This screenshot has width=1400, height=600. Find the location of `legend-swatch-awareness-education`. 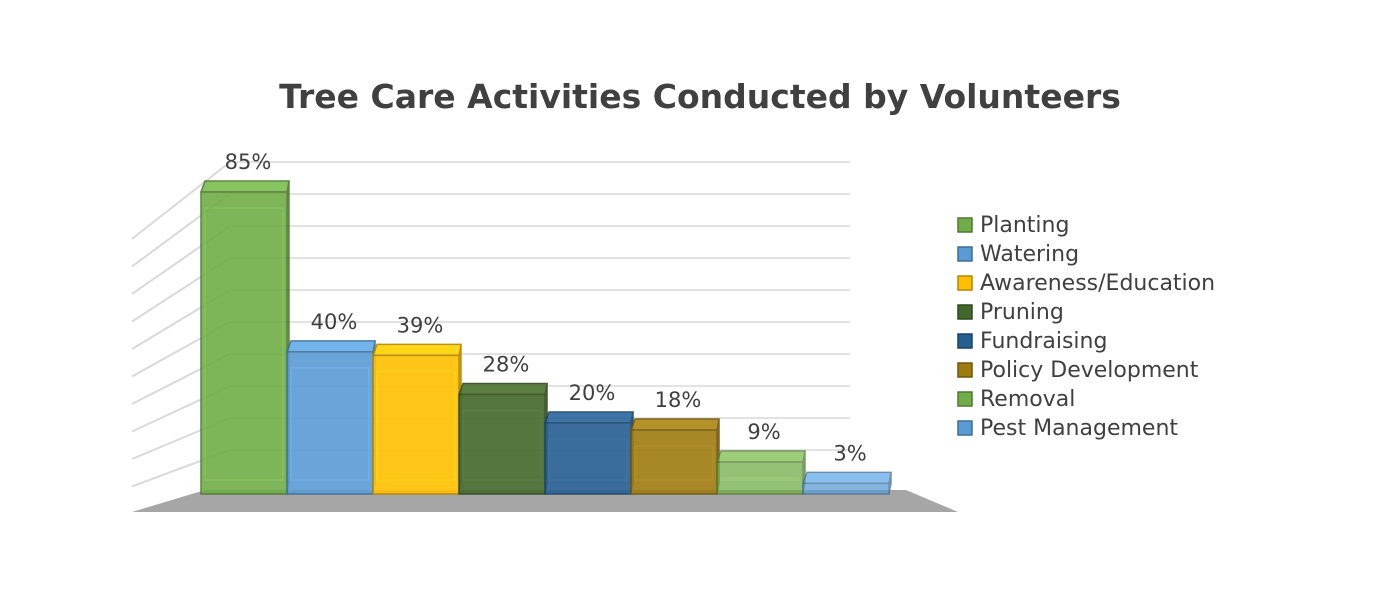

legend-swatch-awareness-education is located at coordinates (965, 283).